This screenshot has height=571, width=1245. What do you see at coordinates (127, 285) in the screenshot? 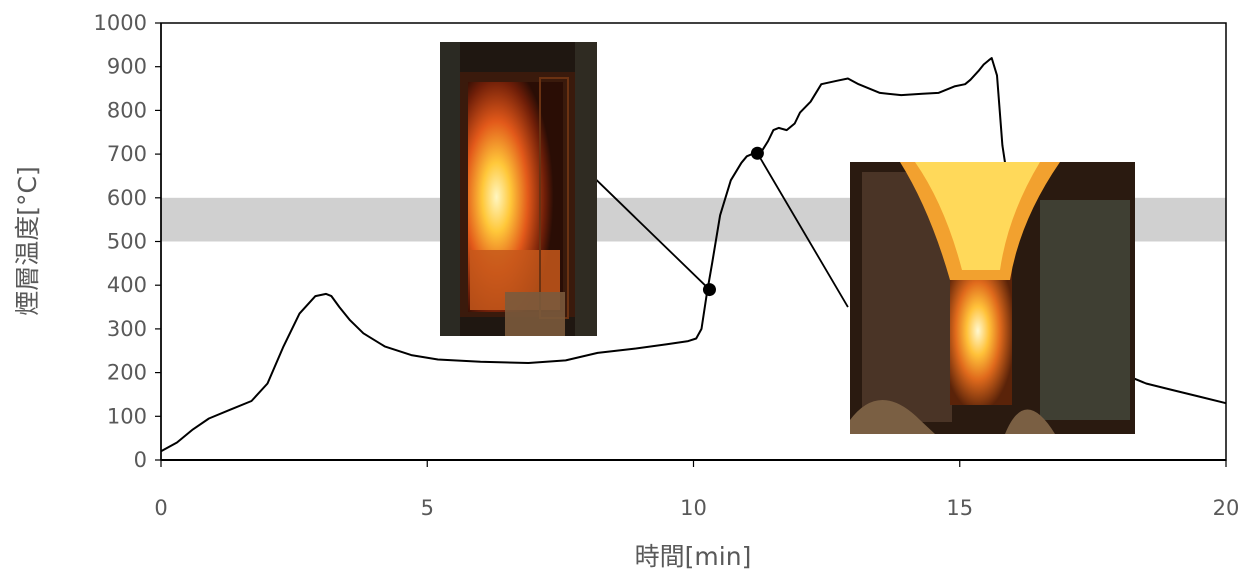
I see `y-tick-label: 400` at bounding box center [127, 285].